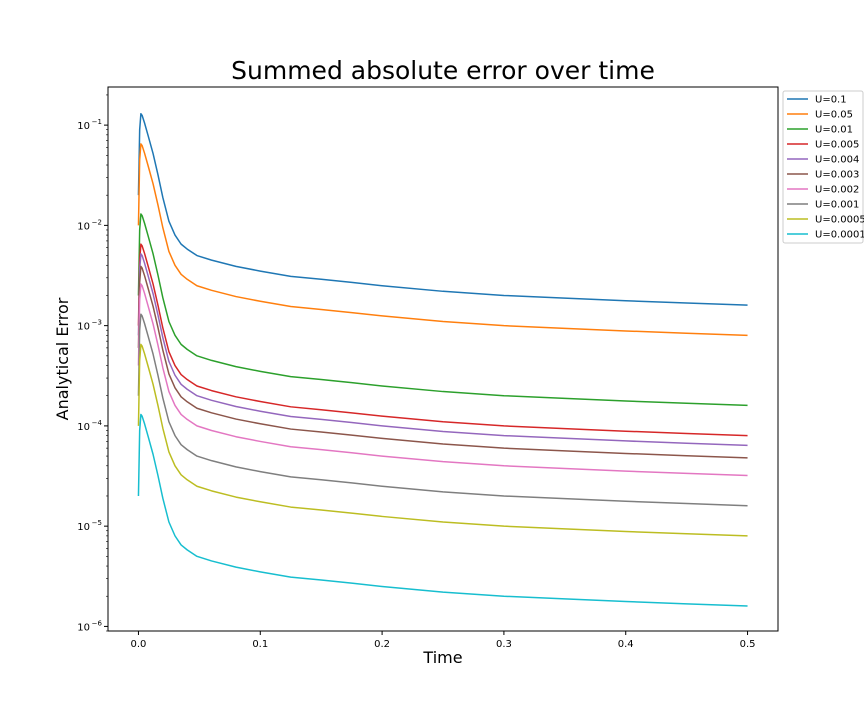  What do you see at coordinates (837, 145) in the screenshot?
I see `legend-entry-3: U=0.005` at bounding box center [837, 145].